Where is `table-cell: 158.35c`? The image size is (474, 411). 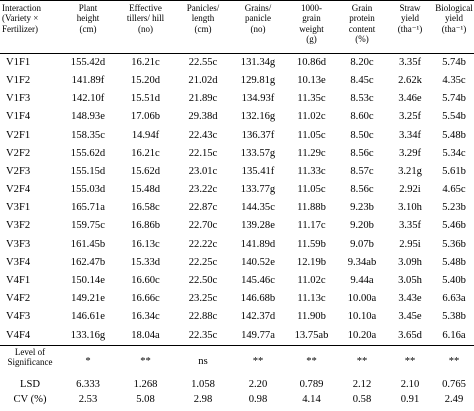 table-cell: 158.35c is located at coordinates (88, 135).